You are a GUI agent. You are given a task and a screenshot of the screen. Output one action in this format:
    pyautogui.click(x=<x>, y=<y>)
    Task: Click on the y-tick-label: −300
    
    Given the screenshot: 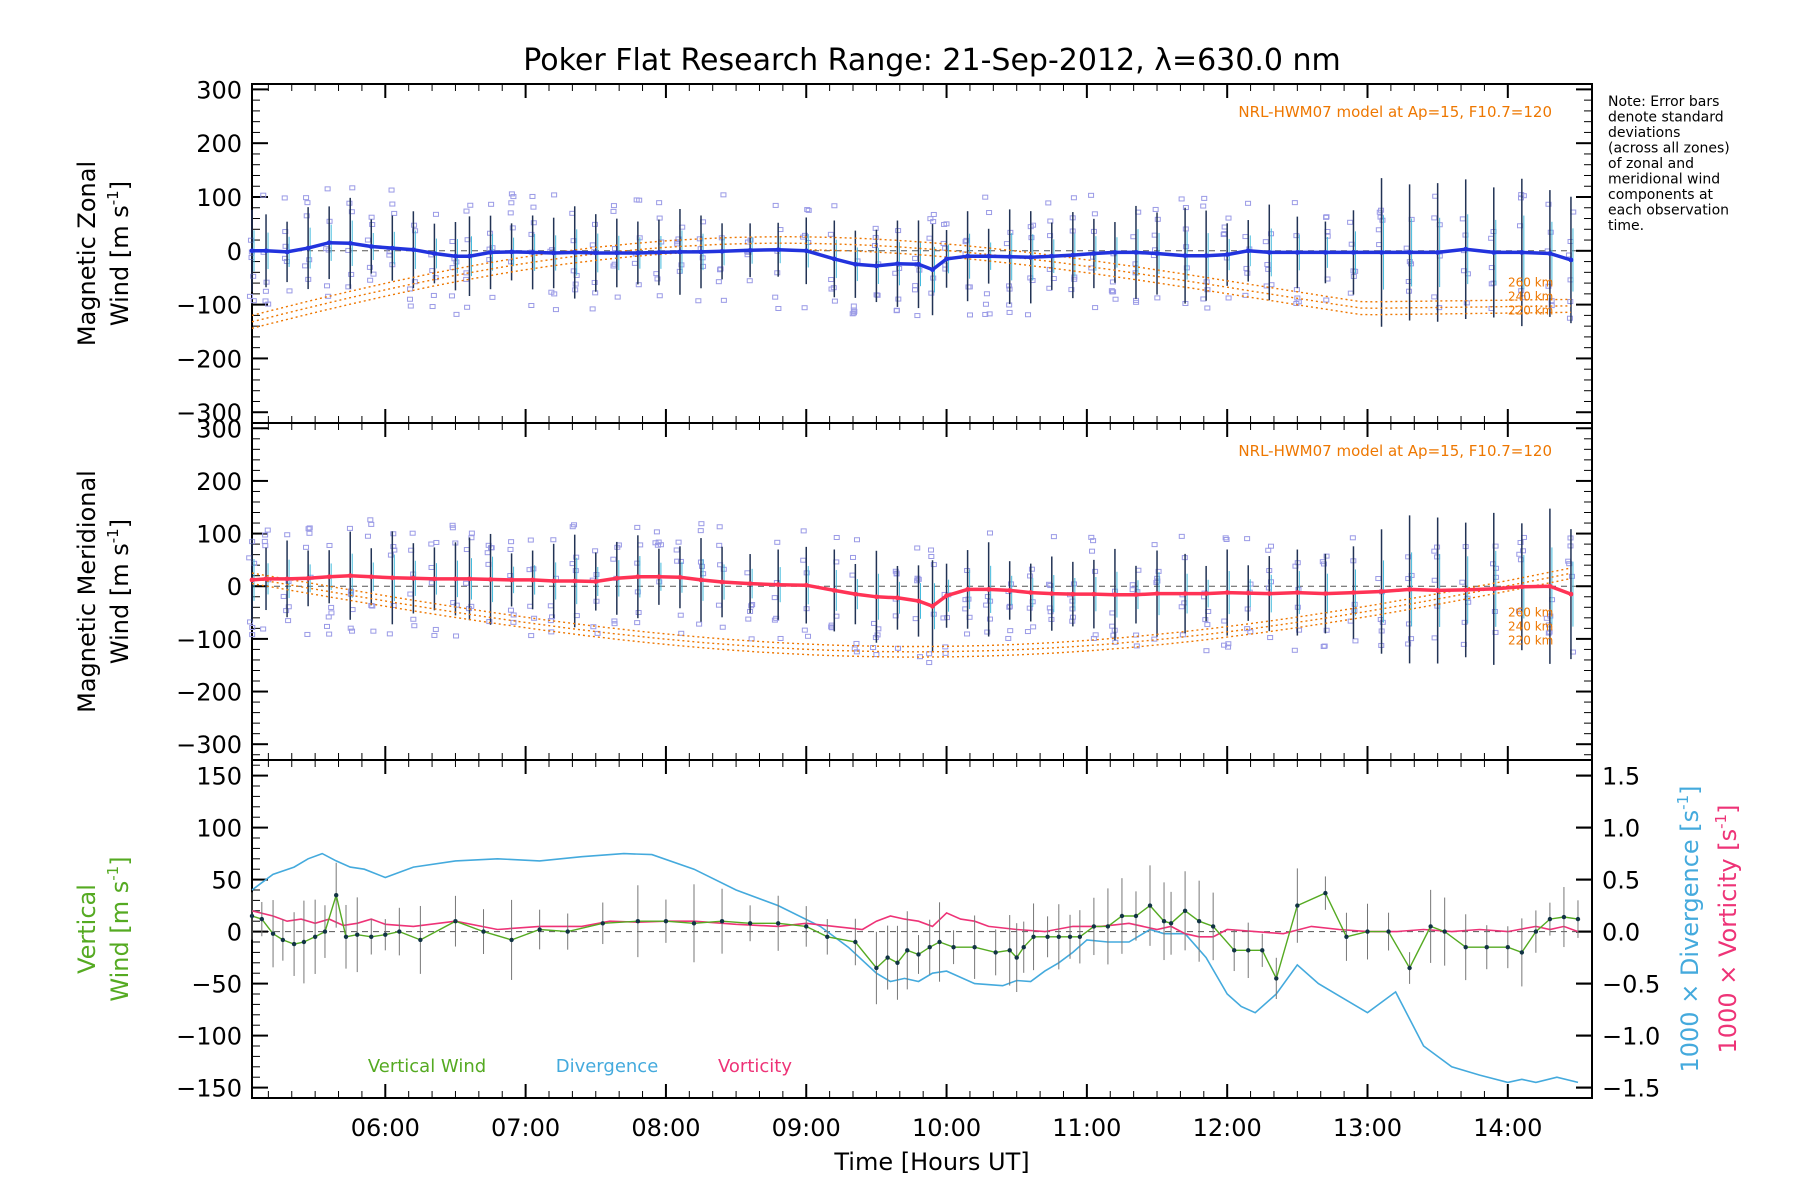 What is the action you would take?
    pyautogui.click(x=209, y=413)
    